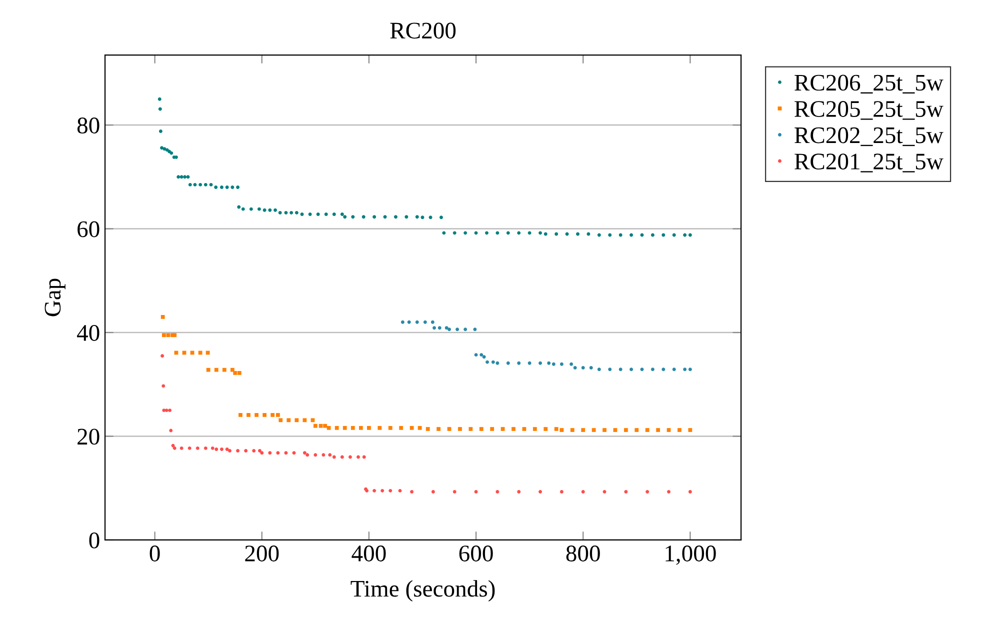 Image resolution: width=987 pixels, height=634 pixels. Describe the element at coordinates (94, 540) in the screenshot. I see `y-tick-label: 0` at that location.